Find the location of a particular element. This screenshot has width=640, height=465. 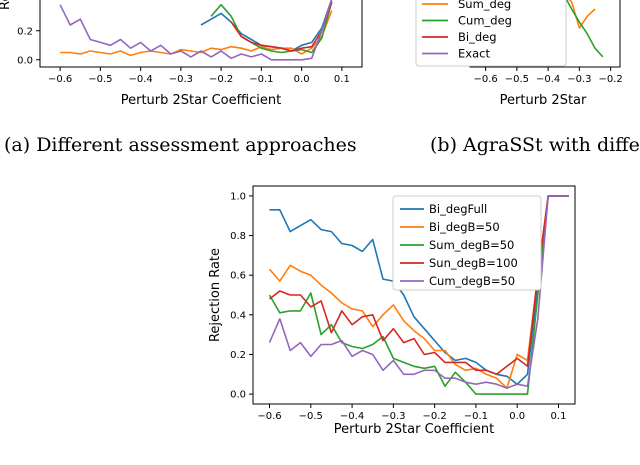

legend-label-3: Exact is located at coordinates (474, 54).